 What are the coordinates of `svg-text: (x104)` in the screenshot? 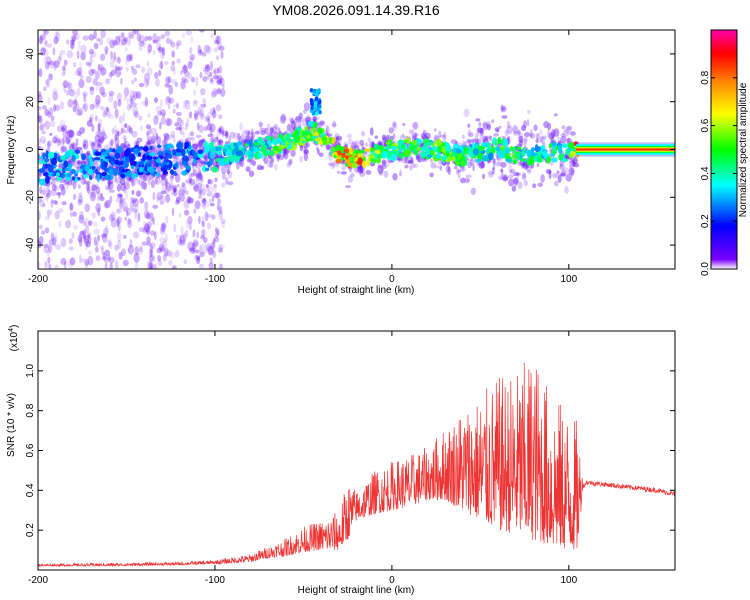 It's located at (14, 338).